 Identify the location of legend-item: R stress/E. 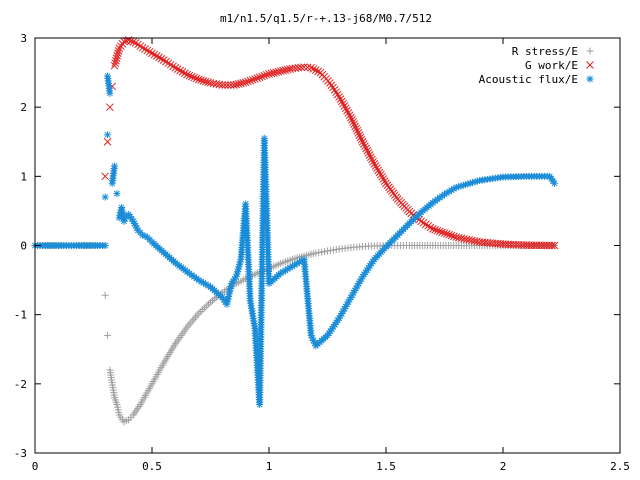
(553, 51).